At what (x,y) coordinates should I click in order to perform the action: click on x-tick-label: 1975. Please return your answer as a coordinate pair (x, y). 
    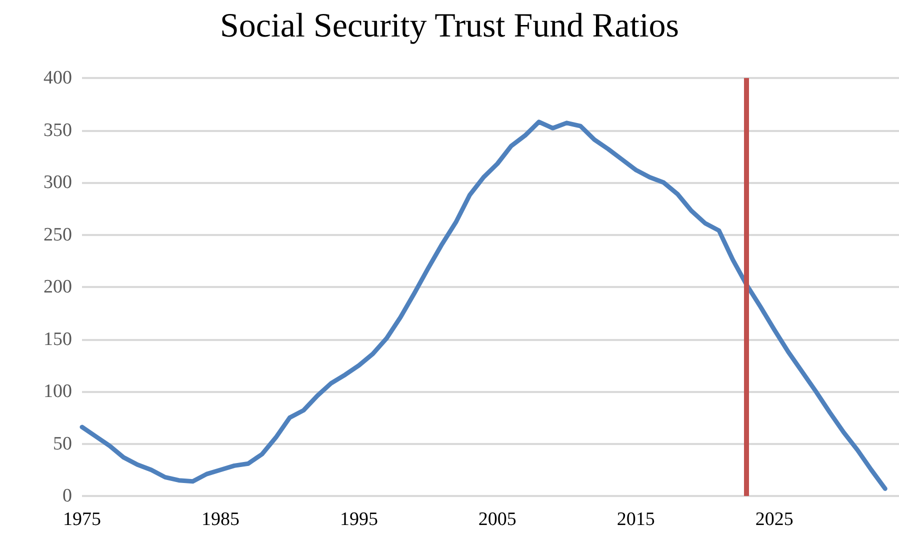
    Looking at the image, I should click on (82, 519).